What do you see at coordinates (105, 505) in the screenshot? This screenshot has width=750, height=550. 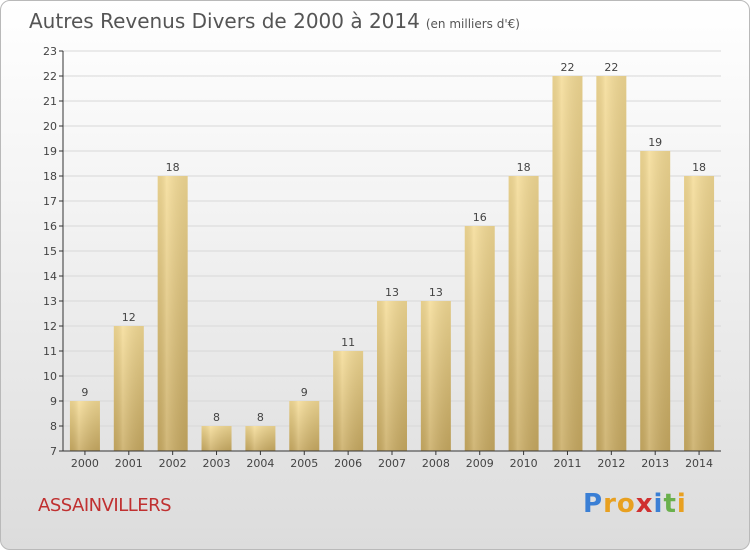 I see `location-name: ASSAINVILLERS` at bounding box center [105, 505].